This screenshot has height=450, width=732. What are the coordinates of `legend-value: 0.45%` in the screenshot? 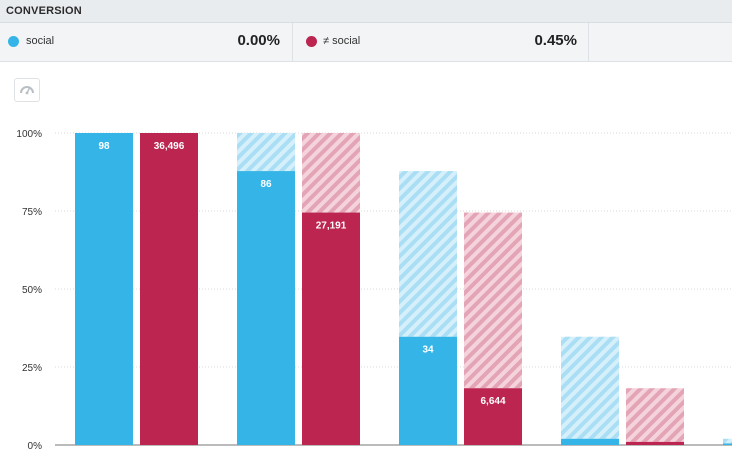 It's located at (555, 40).